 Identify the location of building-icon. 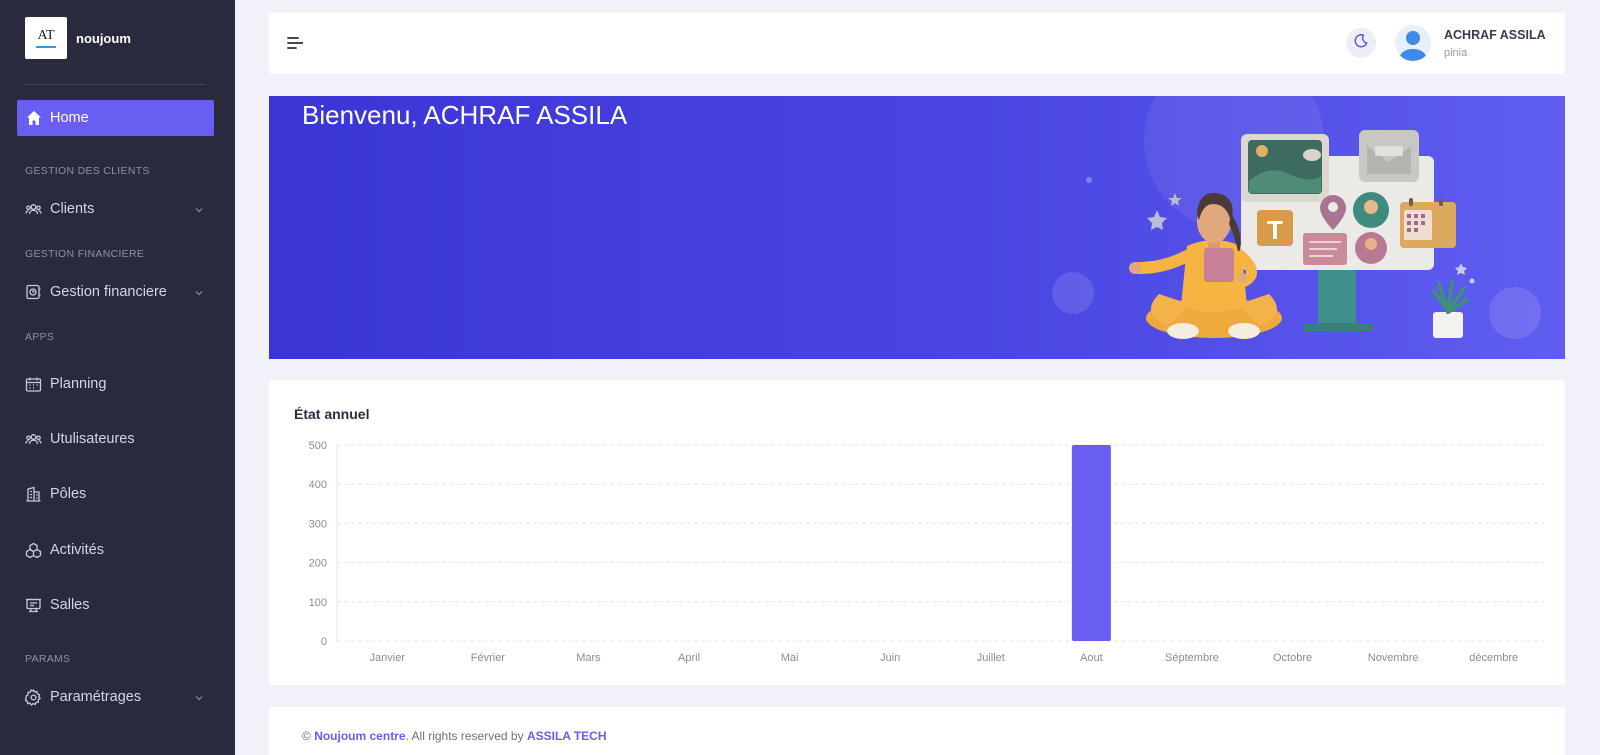
(33, 494).